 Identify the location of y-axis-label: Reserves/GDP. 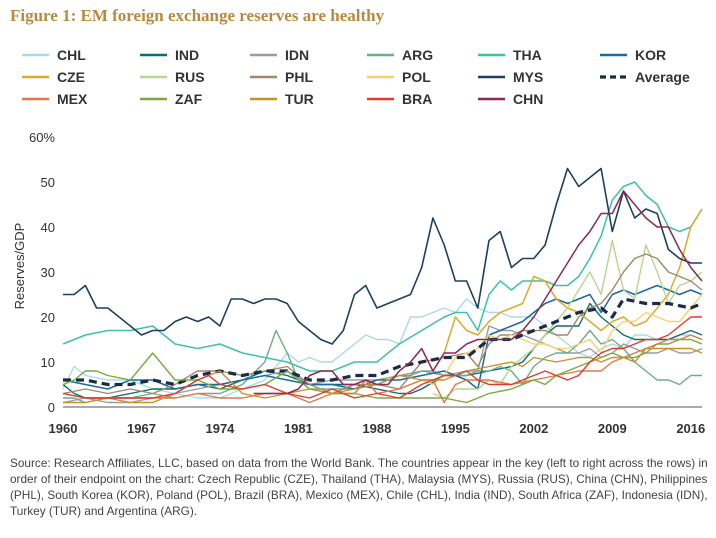
(19, 266).